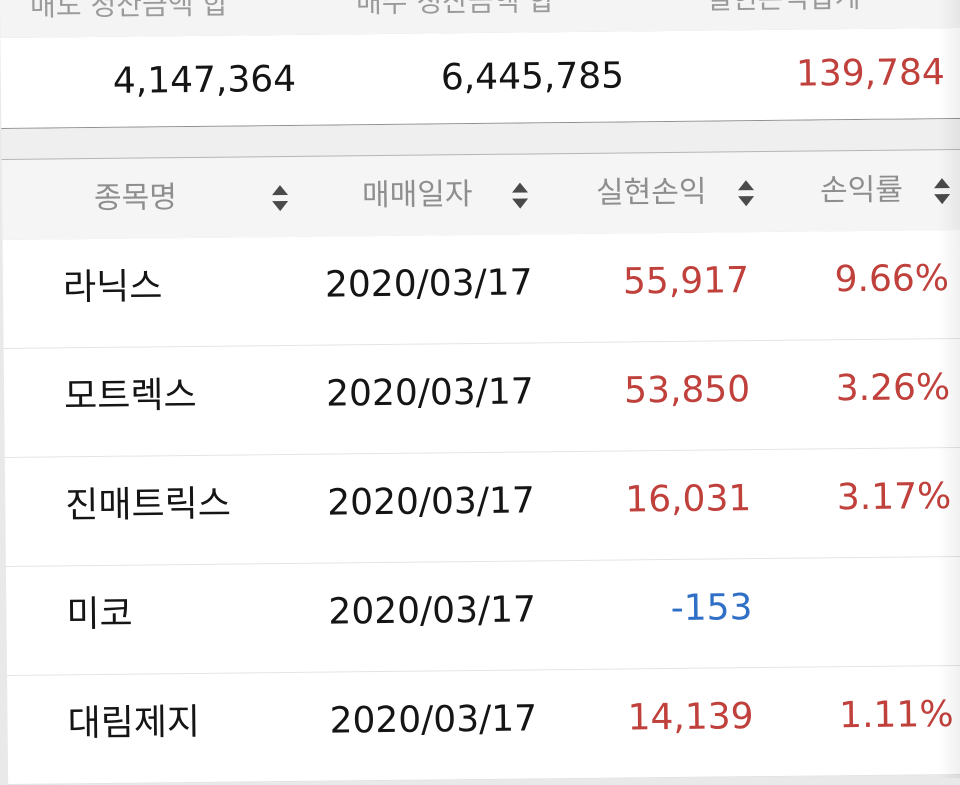 Image resolution: width=960 pixels, height=785 pixels. I want to click on realized-pl: 55,917, so click(686, 281).